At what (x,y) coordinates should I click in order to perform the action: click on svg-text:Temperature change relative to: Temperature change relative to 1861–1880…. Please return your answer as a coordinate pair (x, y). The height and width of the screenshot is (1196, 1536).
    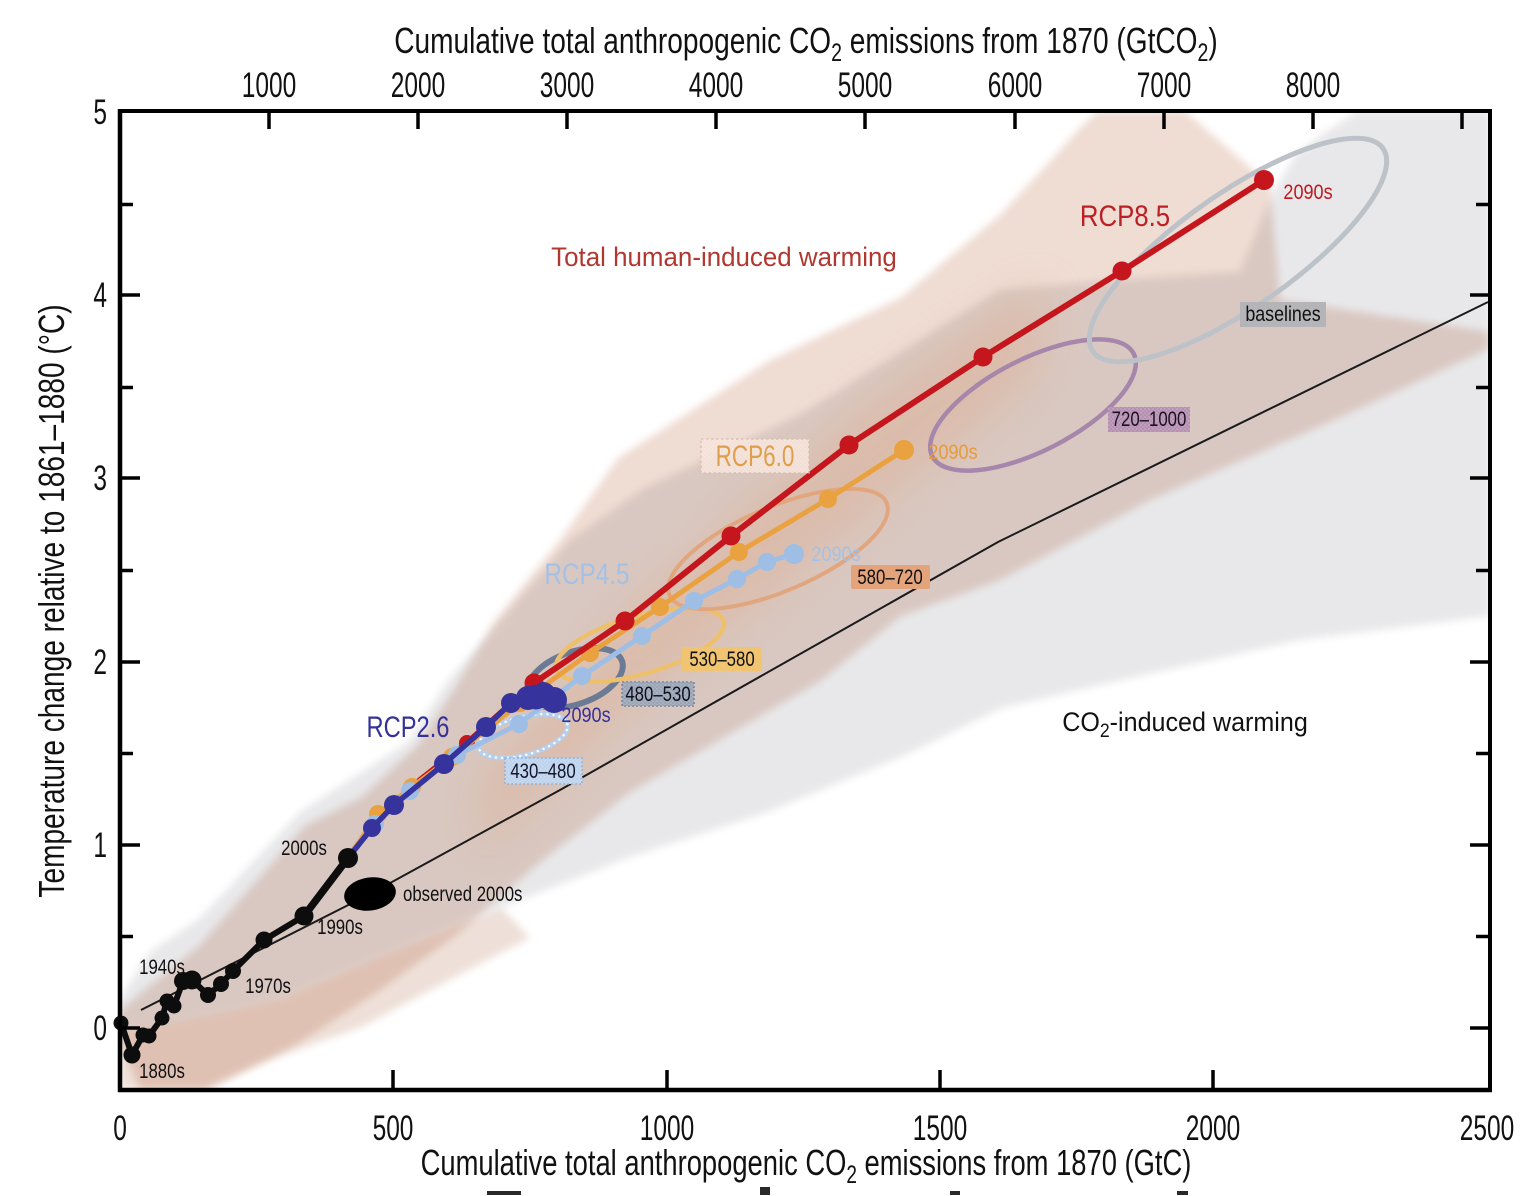
    Looking at the image, I should click on (52, 600).